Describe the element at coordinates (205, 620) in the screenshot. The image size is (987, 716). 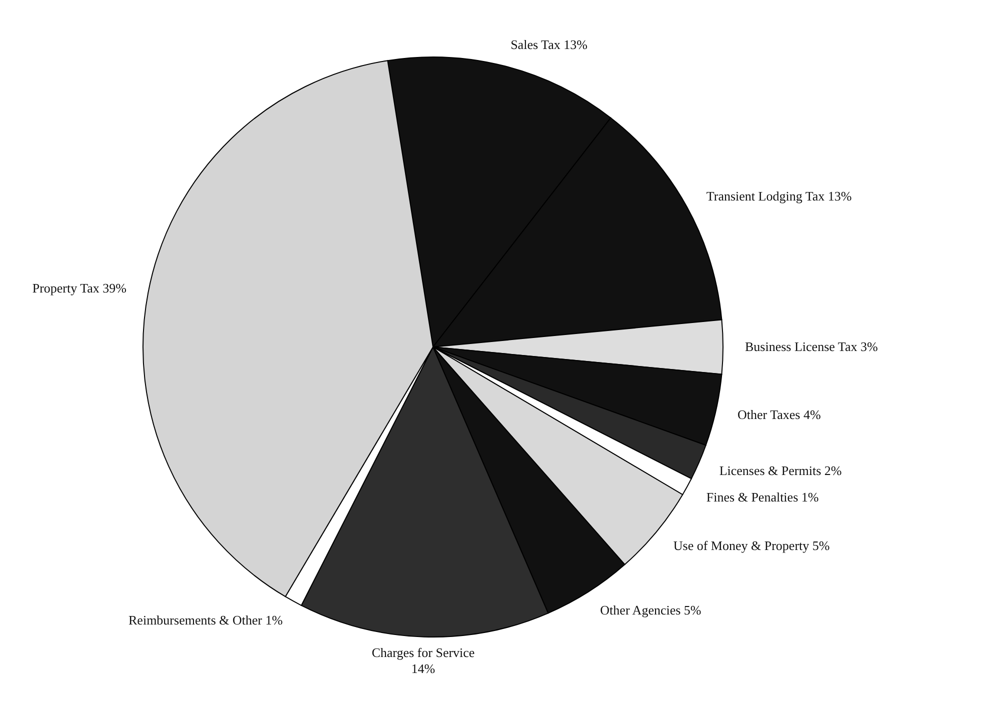
I see `slice-label: Reimbursements & Other 1%` at that location.